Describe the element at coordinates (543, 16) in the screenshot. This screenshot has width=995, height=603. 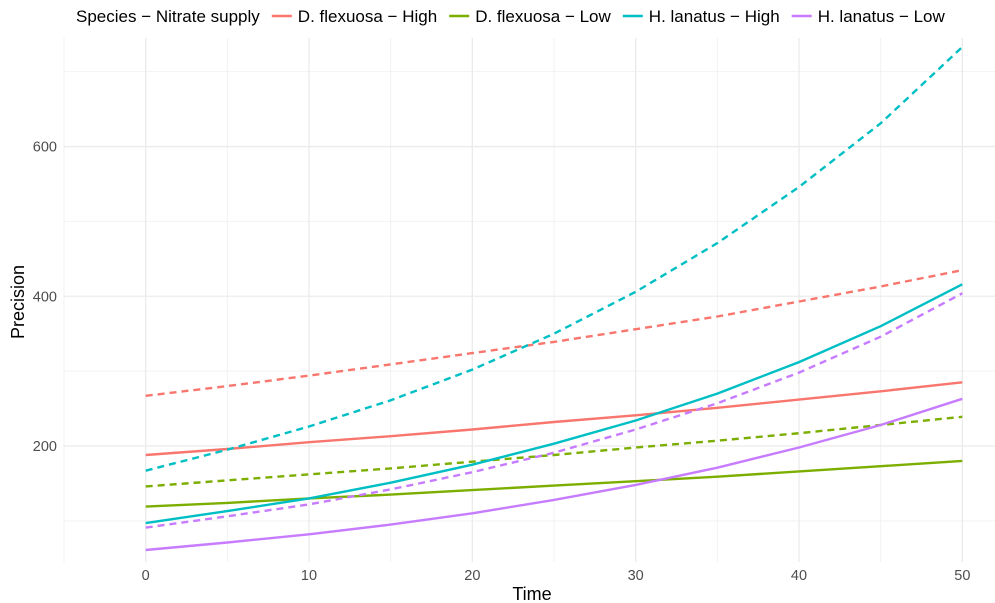
I see `legend-label: D. flexuosa − Low` at that location.